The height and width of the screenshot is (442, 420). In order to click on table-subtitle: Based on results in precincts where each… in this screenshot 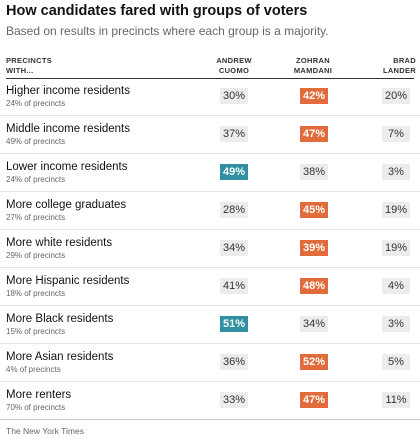, I will do `click(167, 31)`.